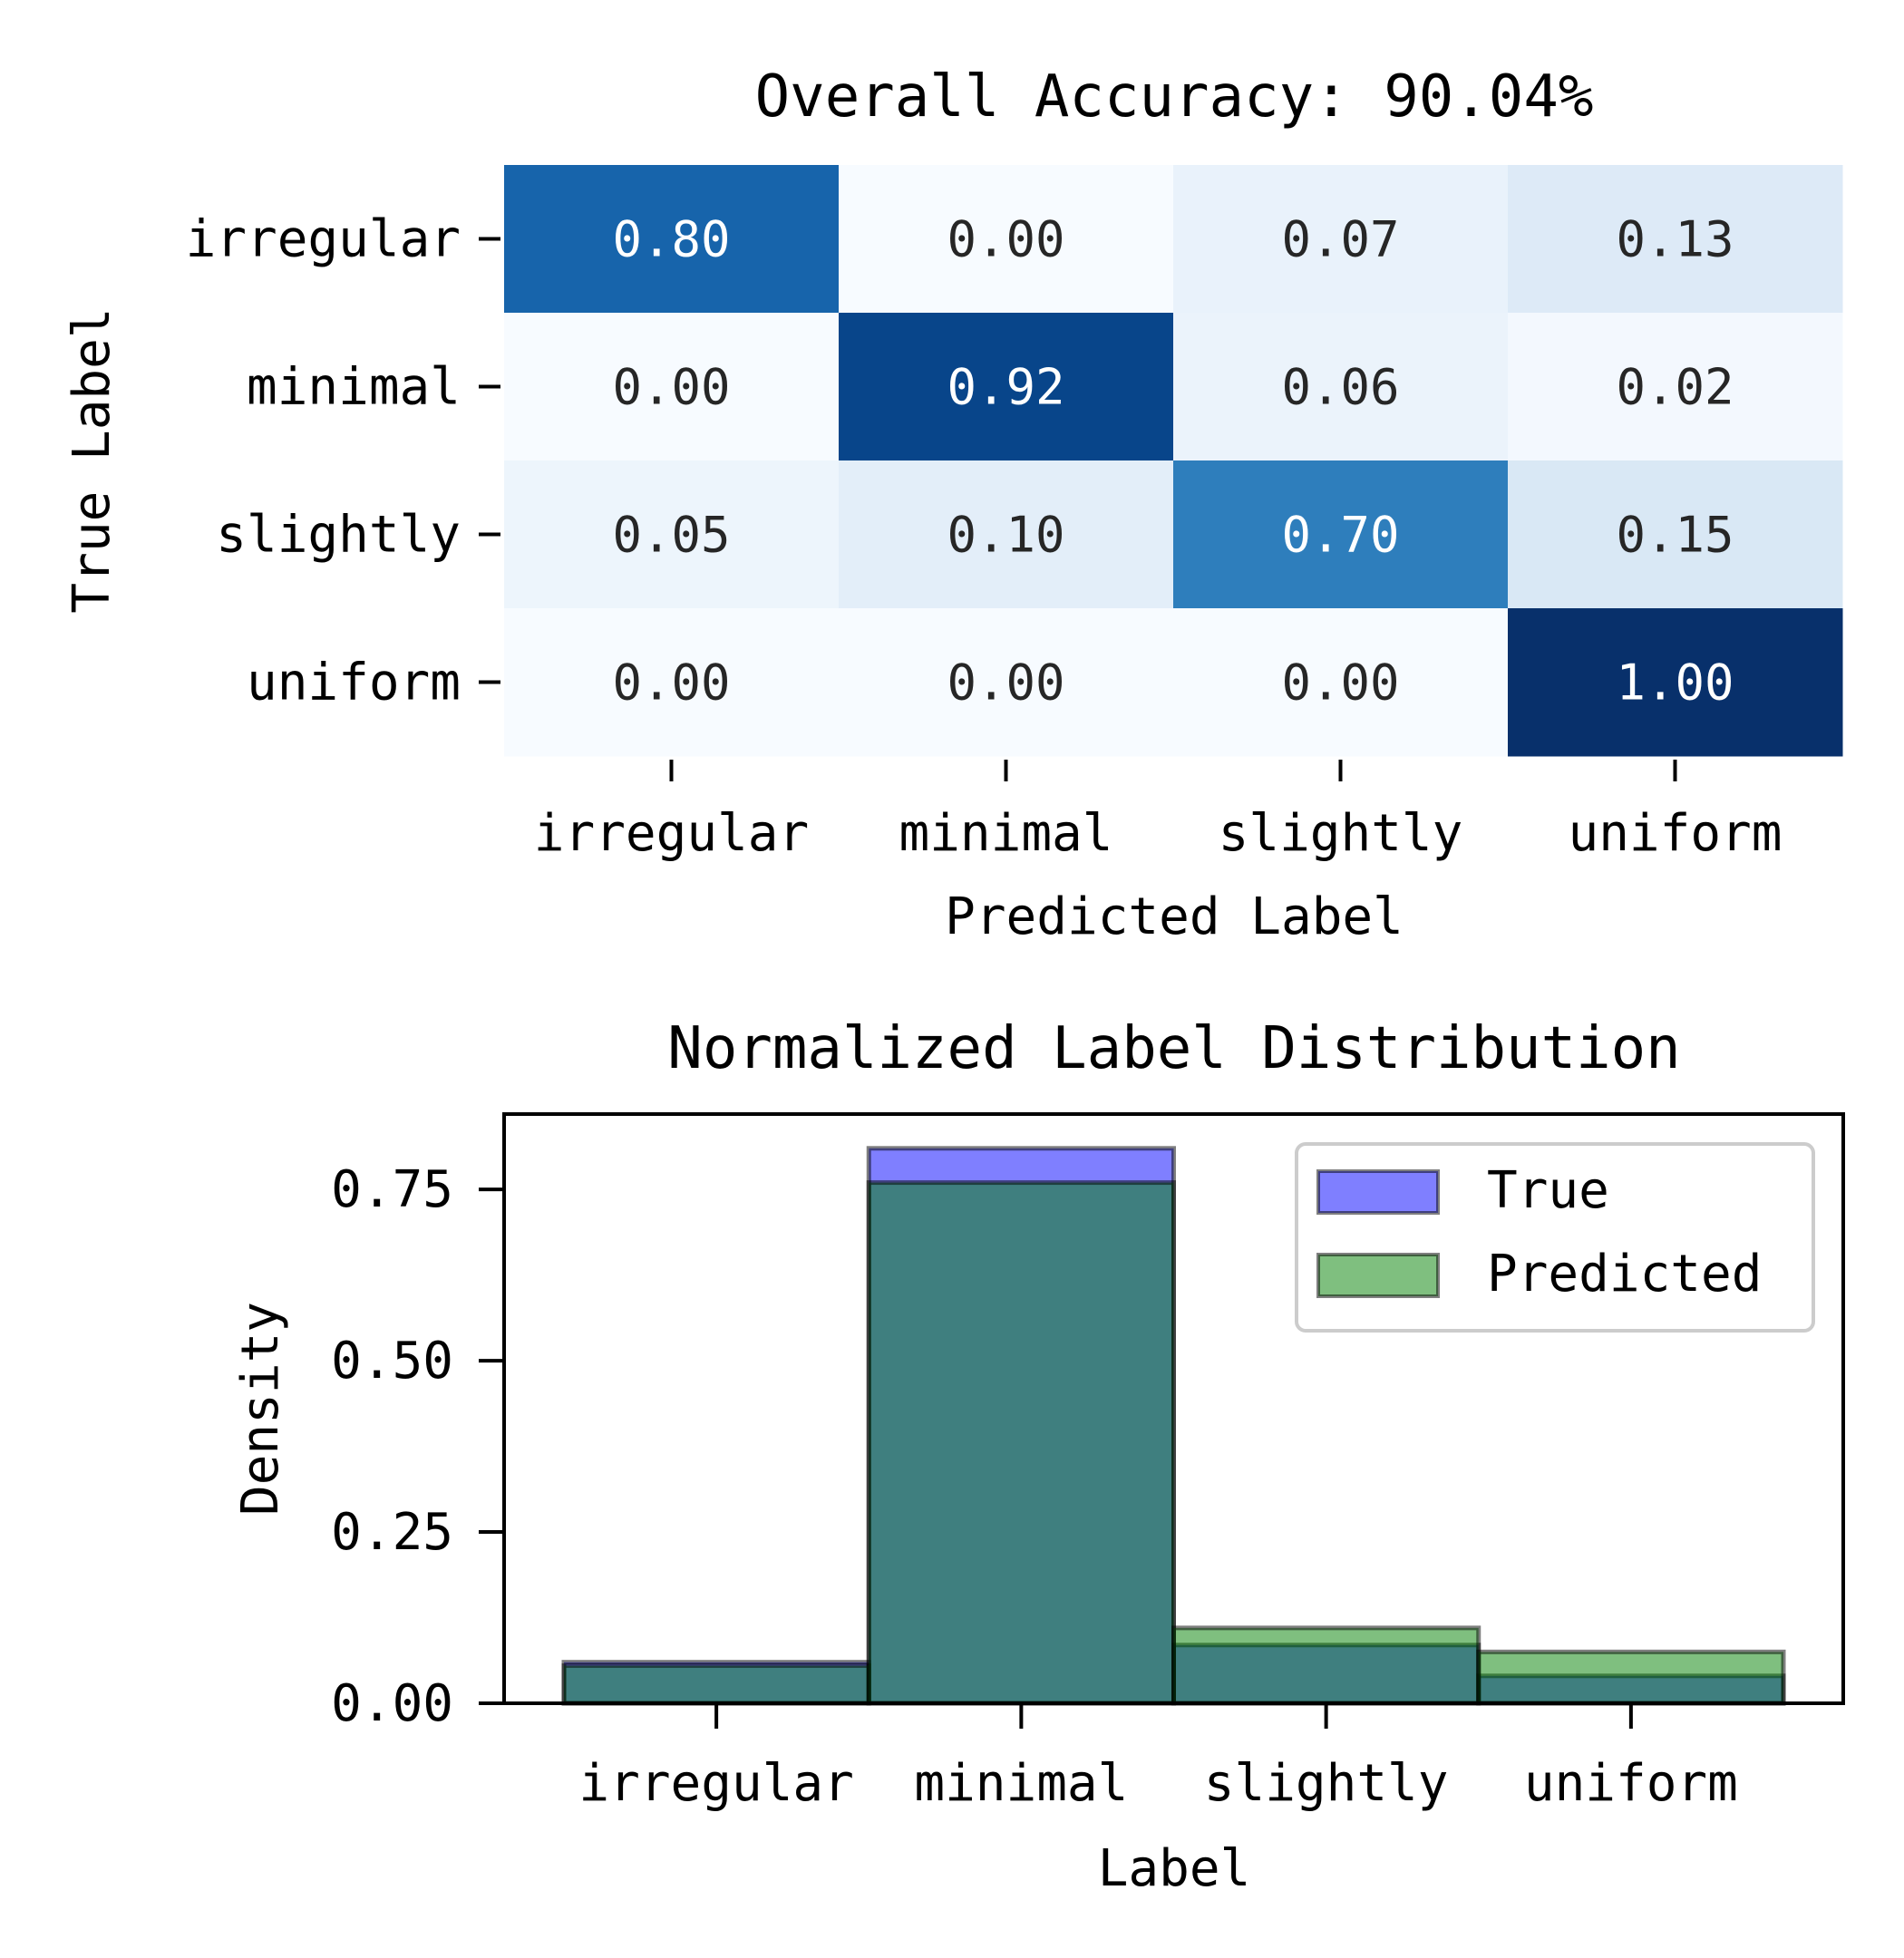 This screenshot has height=1958, width=1904. I want to click on histogram-x-tick-label: uniform, so click(1631, 1783).